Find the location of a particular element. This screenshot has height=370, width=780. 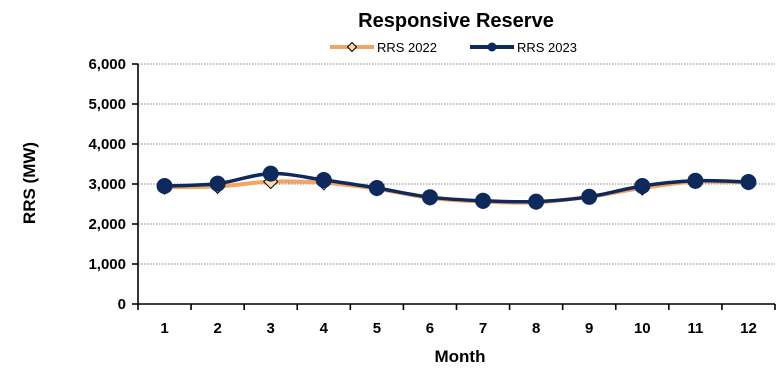

series-rrs-2022 is located at coordinates (456, 192).